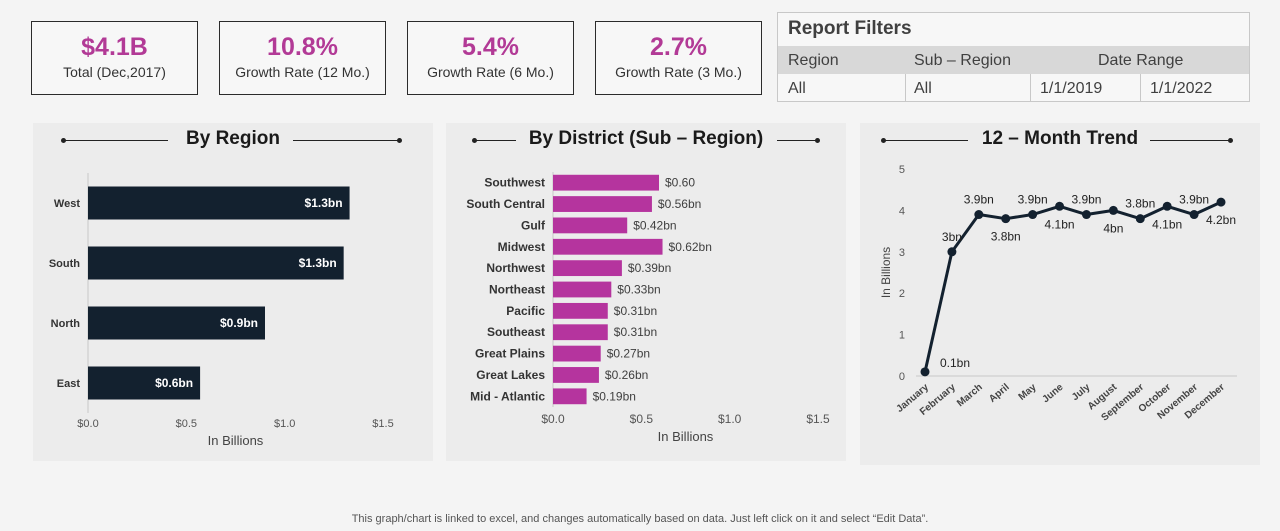 This screenshot has height=531, width=1280. Describe the element at coordinates (970, 395) in the screenshot. I see `x-tick-label: March` at that location.